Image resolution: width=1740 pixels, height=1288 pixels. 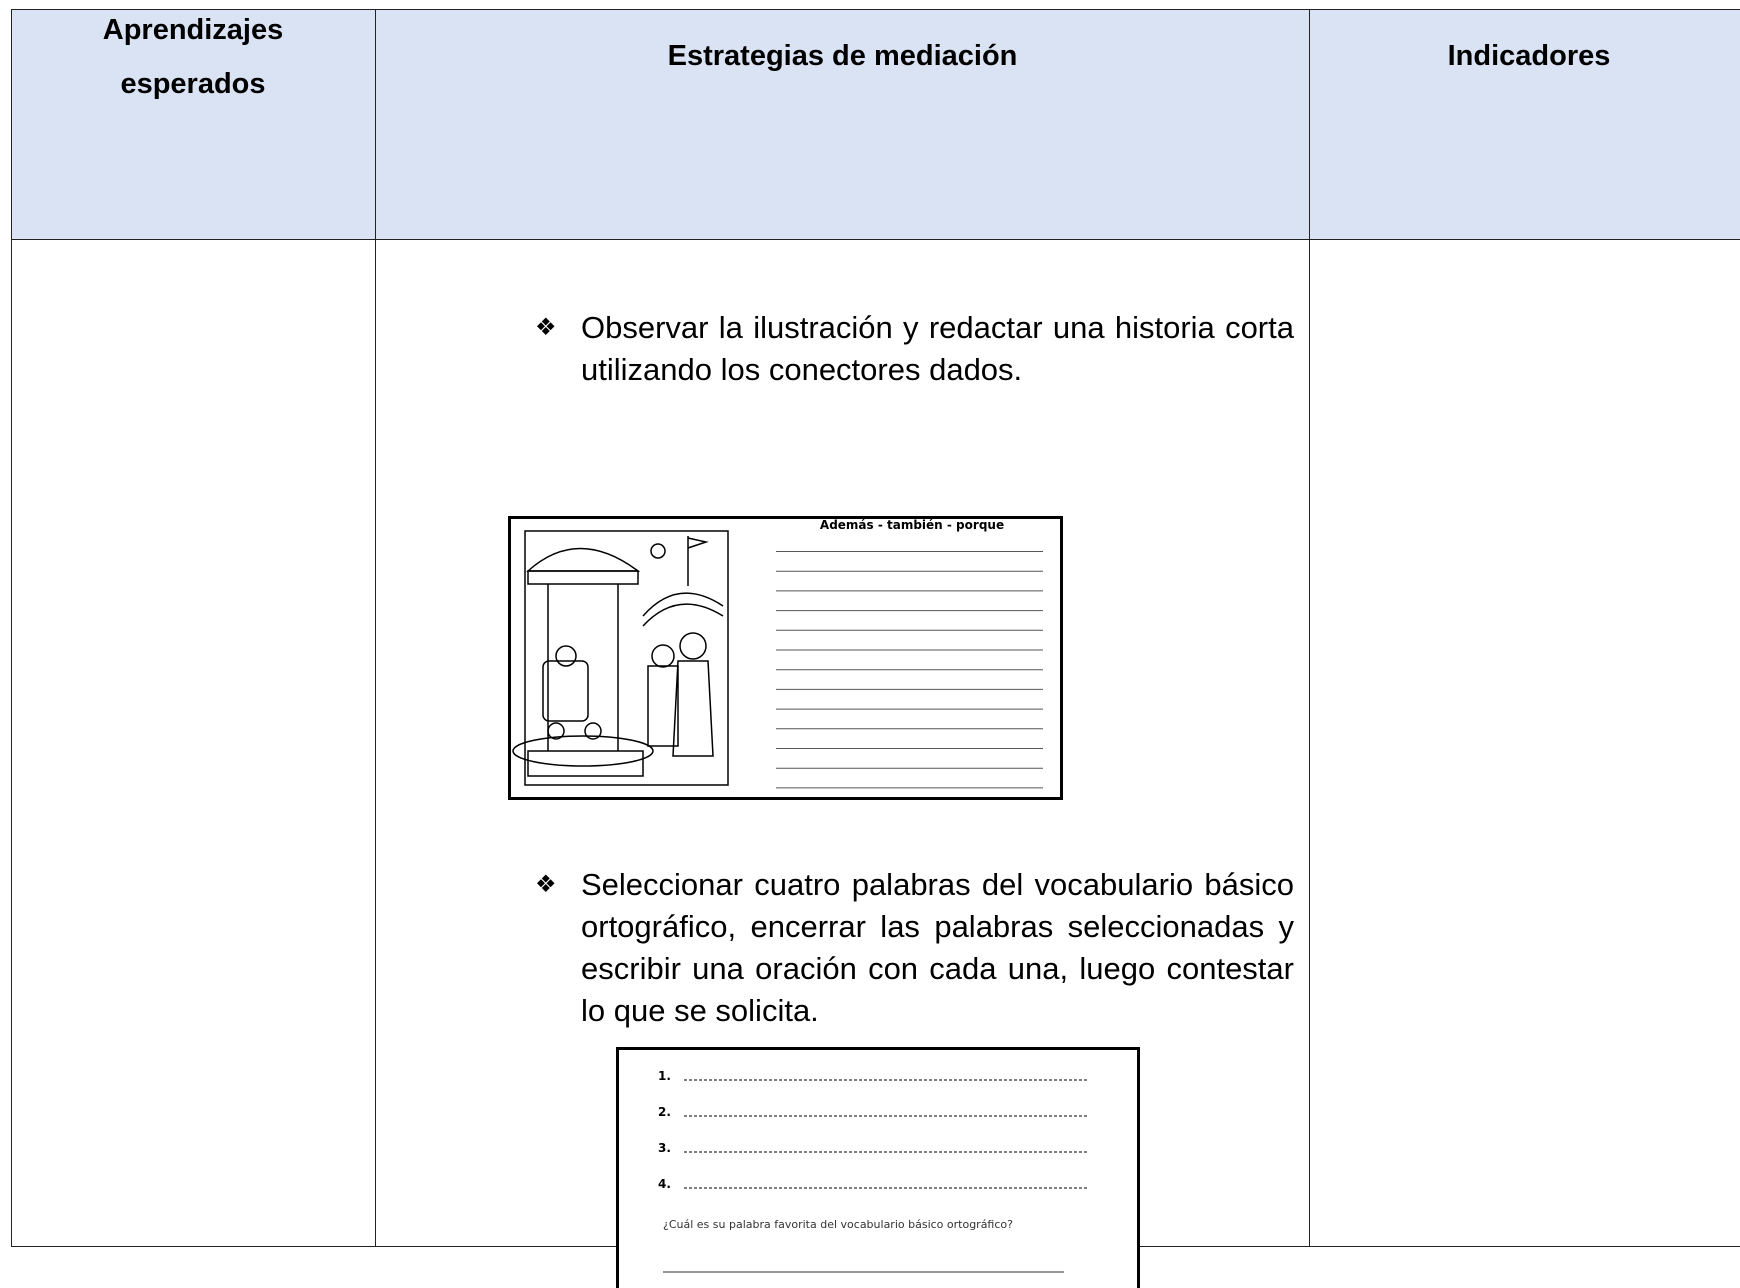 What do you see at coordinates (664, 1148) in the screenshot?
I see `item-number: 3.` at bounding box center [664, 1148].